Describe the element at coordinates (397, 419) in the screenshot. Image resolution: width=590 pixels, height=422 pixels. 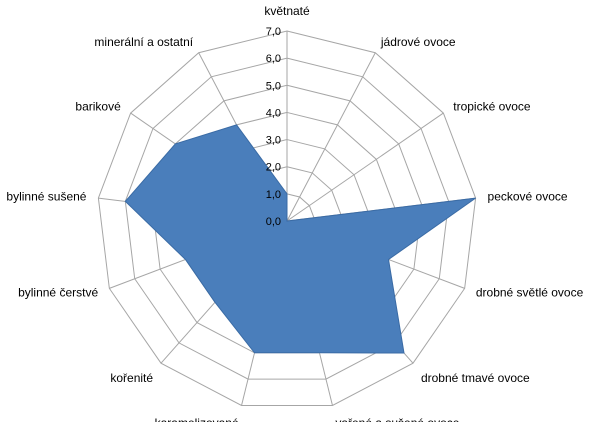
I see `category-label: vařené a sušené ovoce` at that location.